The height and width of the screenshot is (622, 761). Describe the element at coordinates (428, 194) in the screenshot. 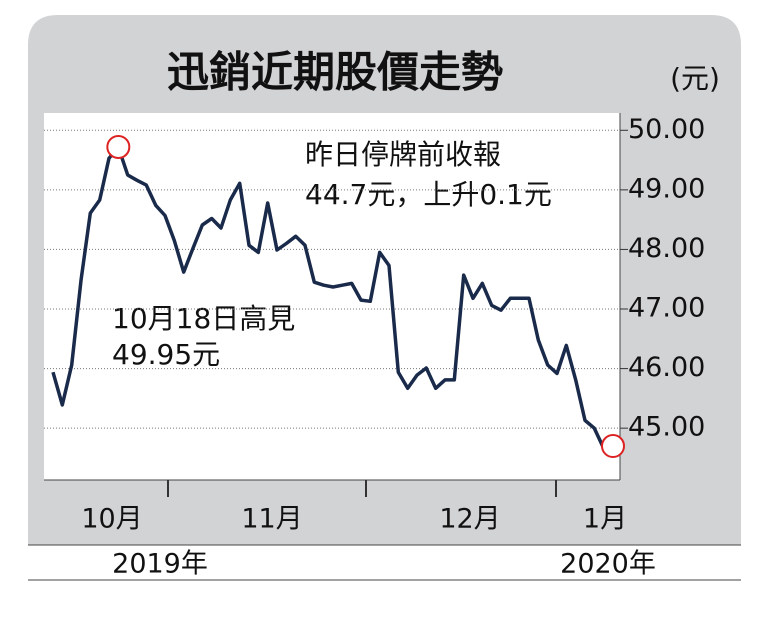

I see `annotation: 44.7元，上升0.1元` at that location.